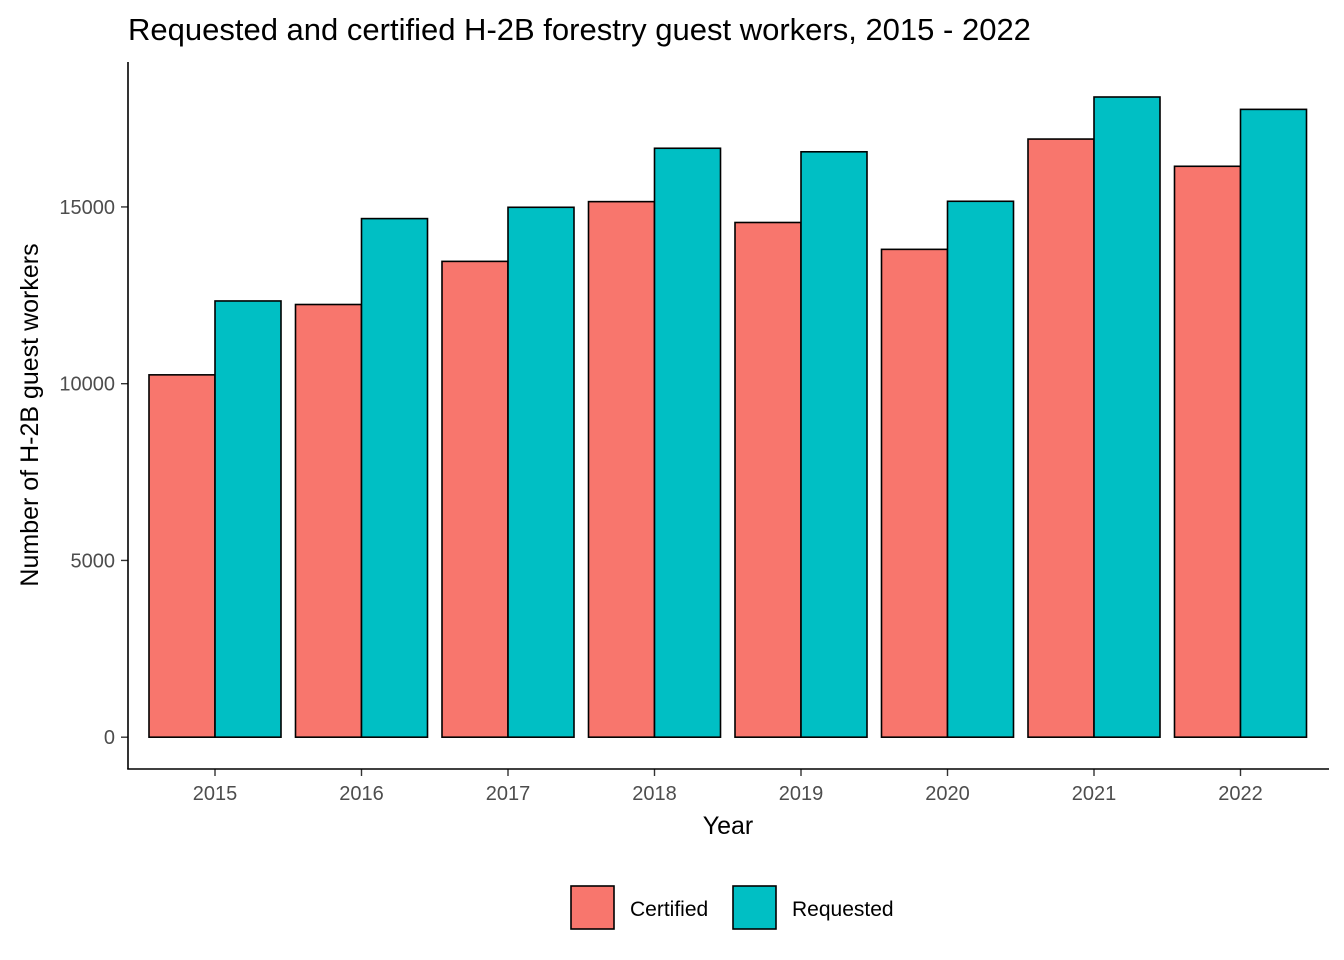  I want to click on legend-swatch-certified, so click(592, 907).